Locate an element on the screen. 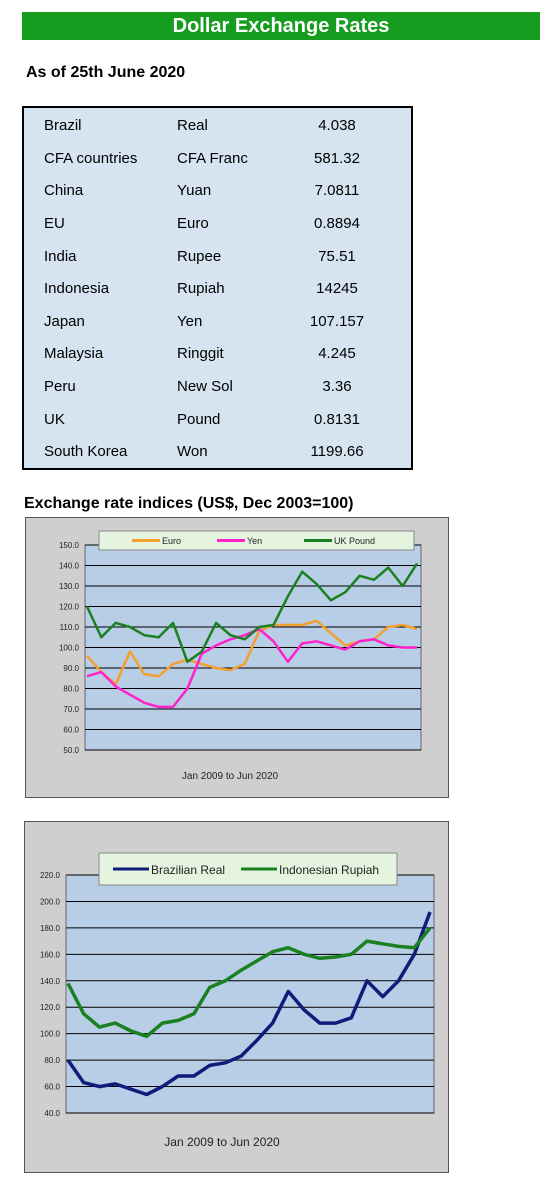 The image size is (547, 1183). y-tick-label: 160.0 is located at coordinates (50, 954).